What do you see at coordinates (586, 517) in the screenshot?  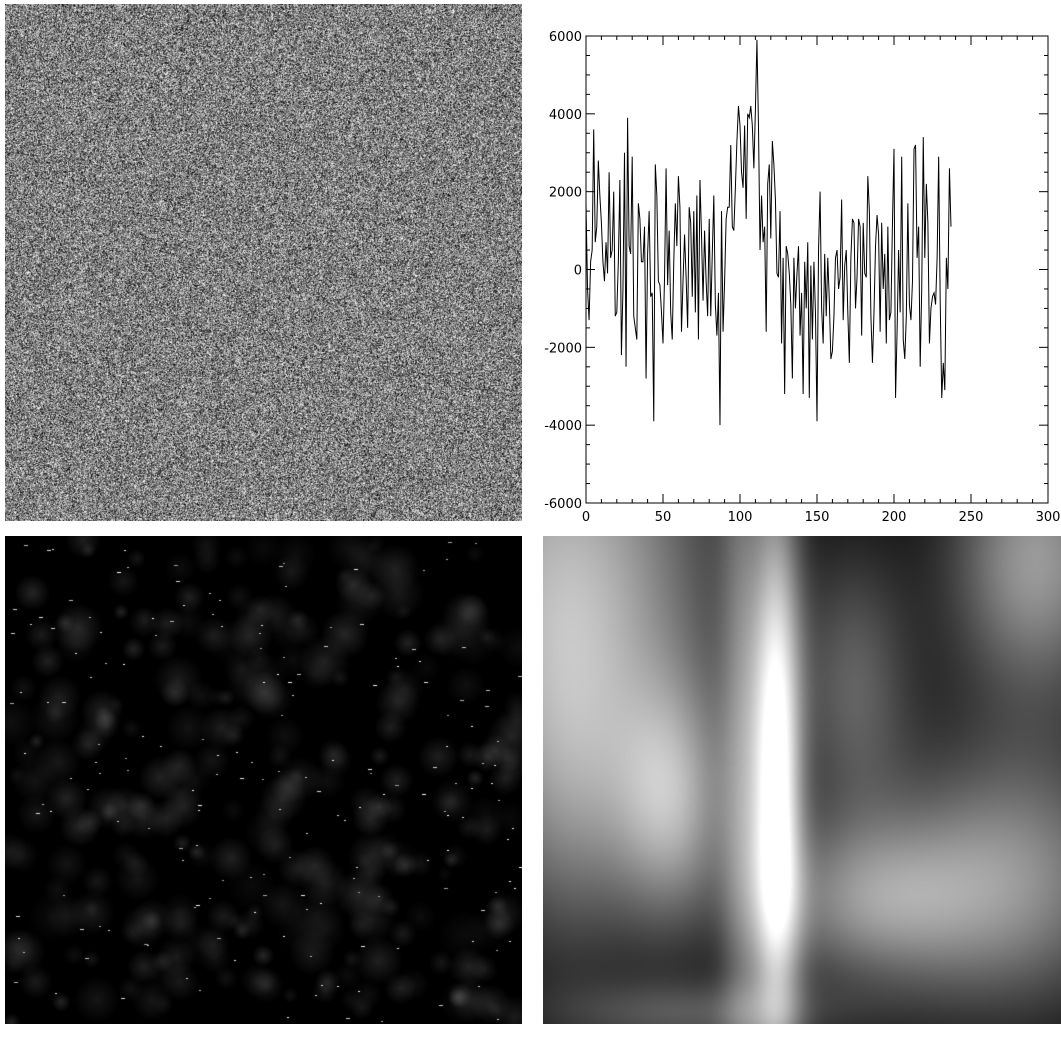 I see `x-tick-label: 0` at bounding box center [586, 517].